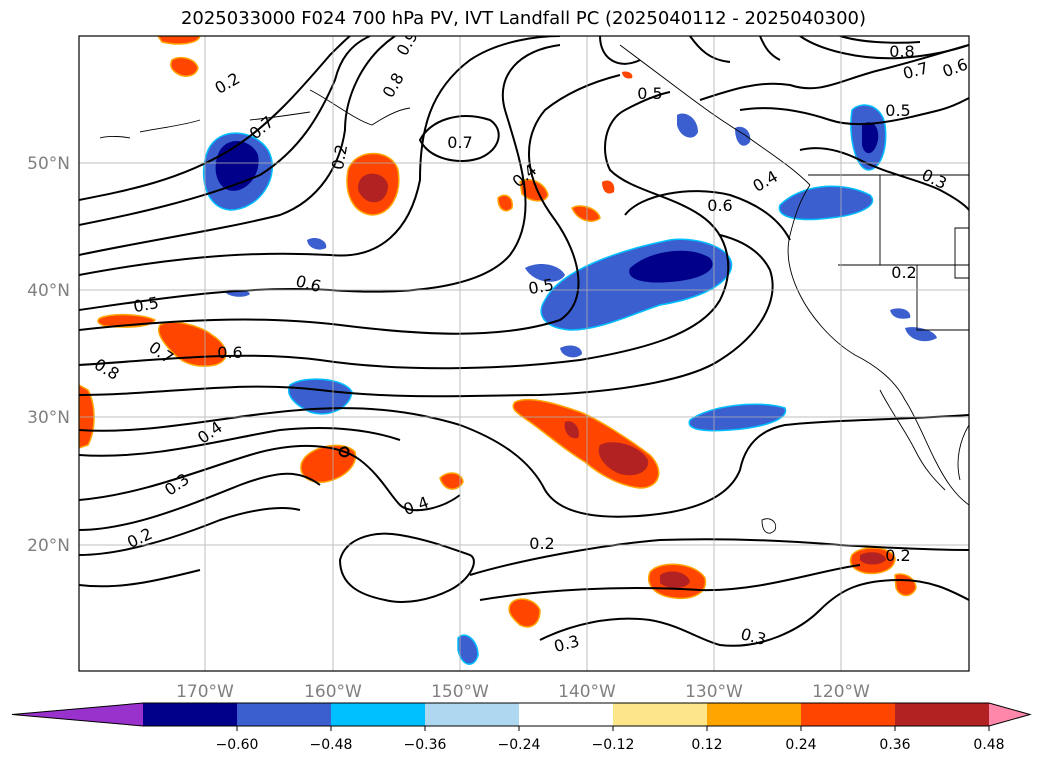 The height and width of the screenshot is (765, 1047). What do you see at coordinates (841, 692) in the screenshot?
I see `lon-label: 120°W` at bounding box center [841, 692].